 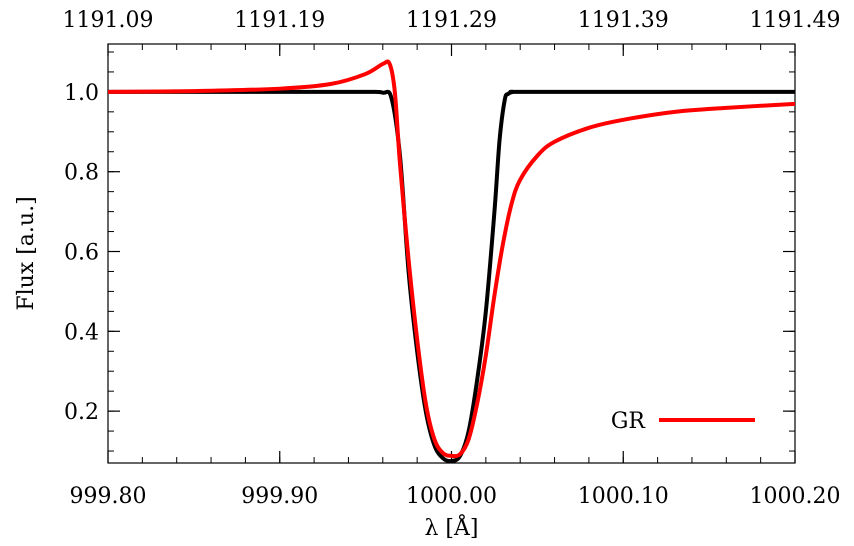 What do you see at coordinates (629, 421) in the screenshot?
I see `legend-label: GR` at bounding box center [629, 421].